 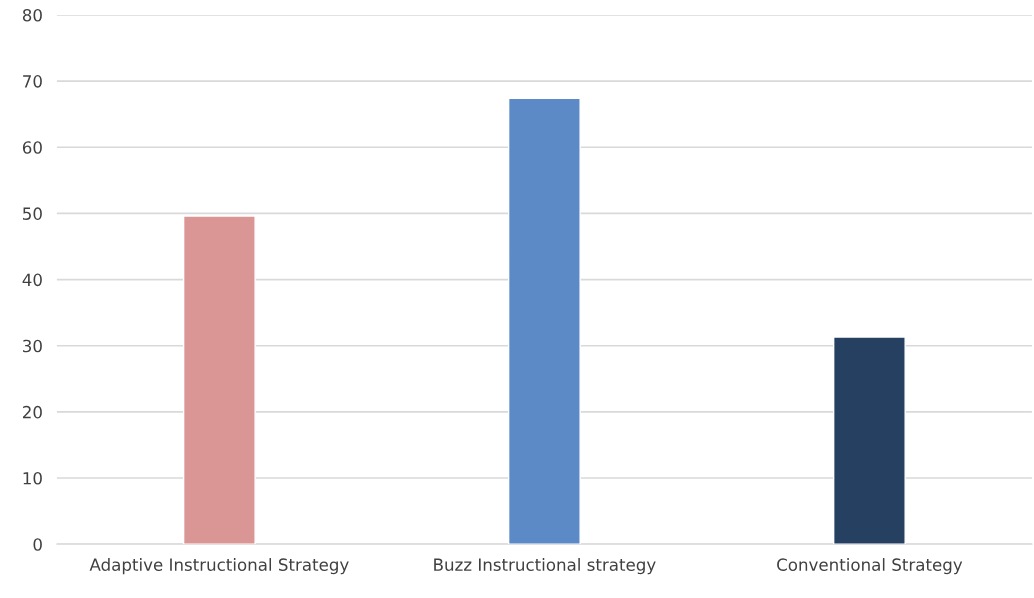 I want to click on y-tick-label: 20, so click(x=32, y=412).